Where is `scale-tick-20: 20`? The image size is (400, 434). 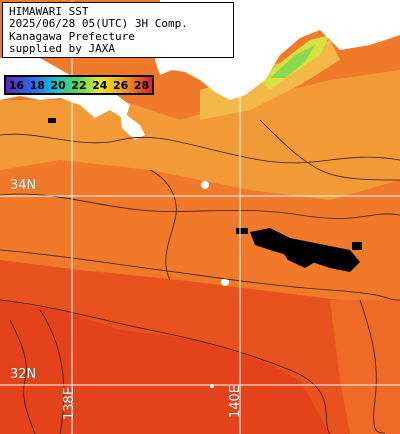
scale-tick-20: 20 is located at coordinates (58, 85).